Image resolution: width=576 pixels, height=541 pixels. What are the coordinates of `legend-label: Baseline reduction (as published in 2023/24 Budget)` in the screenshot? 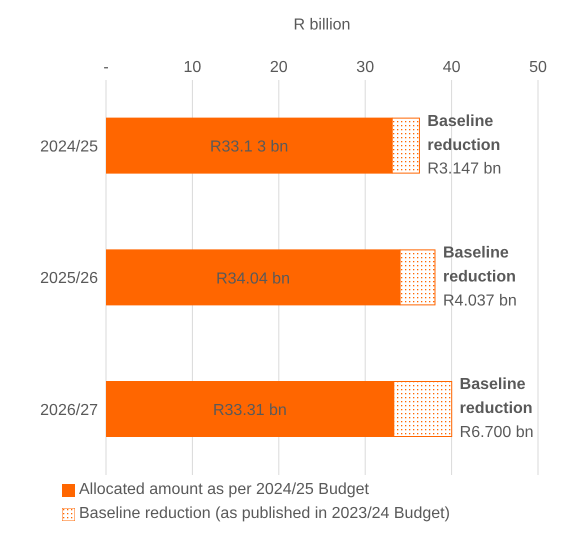 It's located at (264, 514).